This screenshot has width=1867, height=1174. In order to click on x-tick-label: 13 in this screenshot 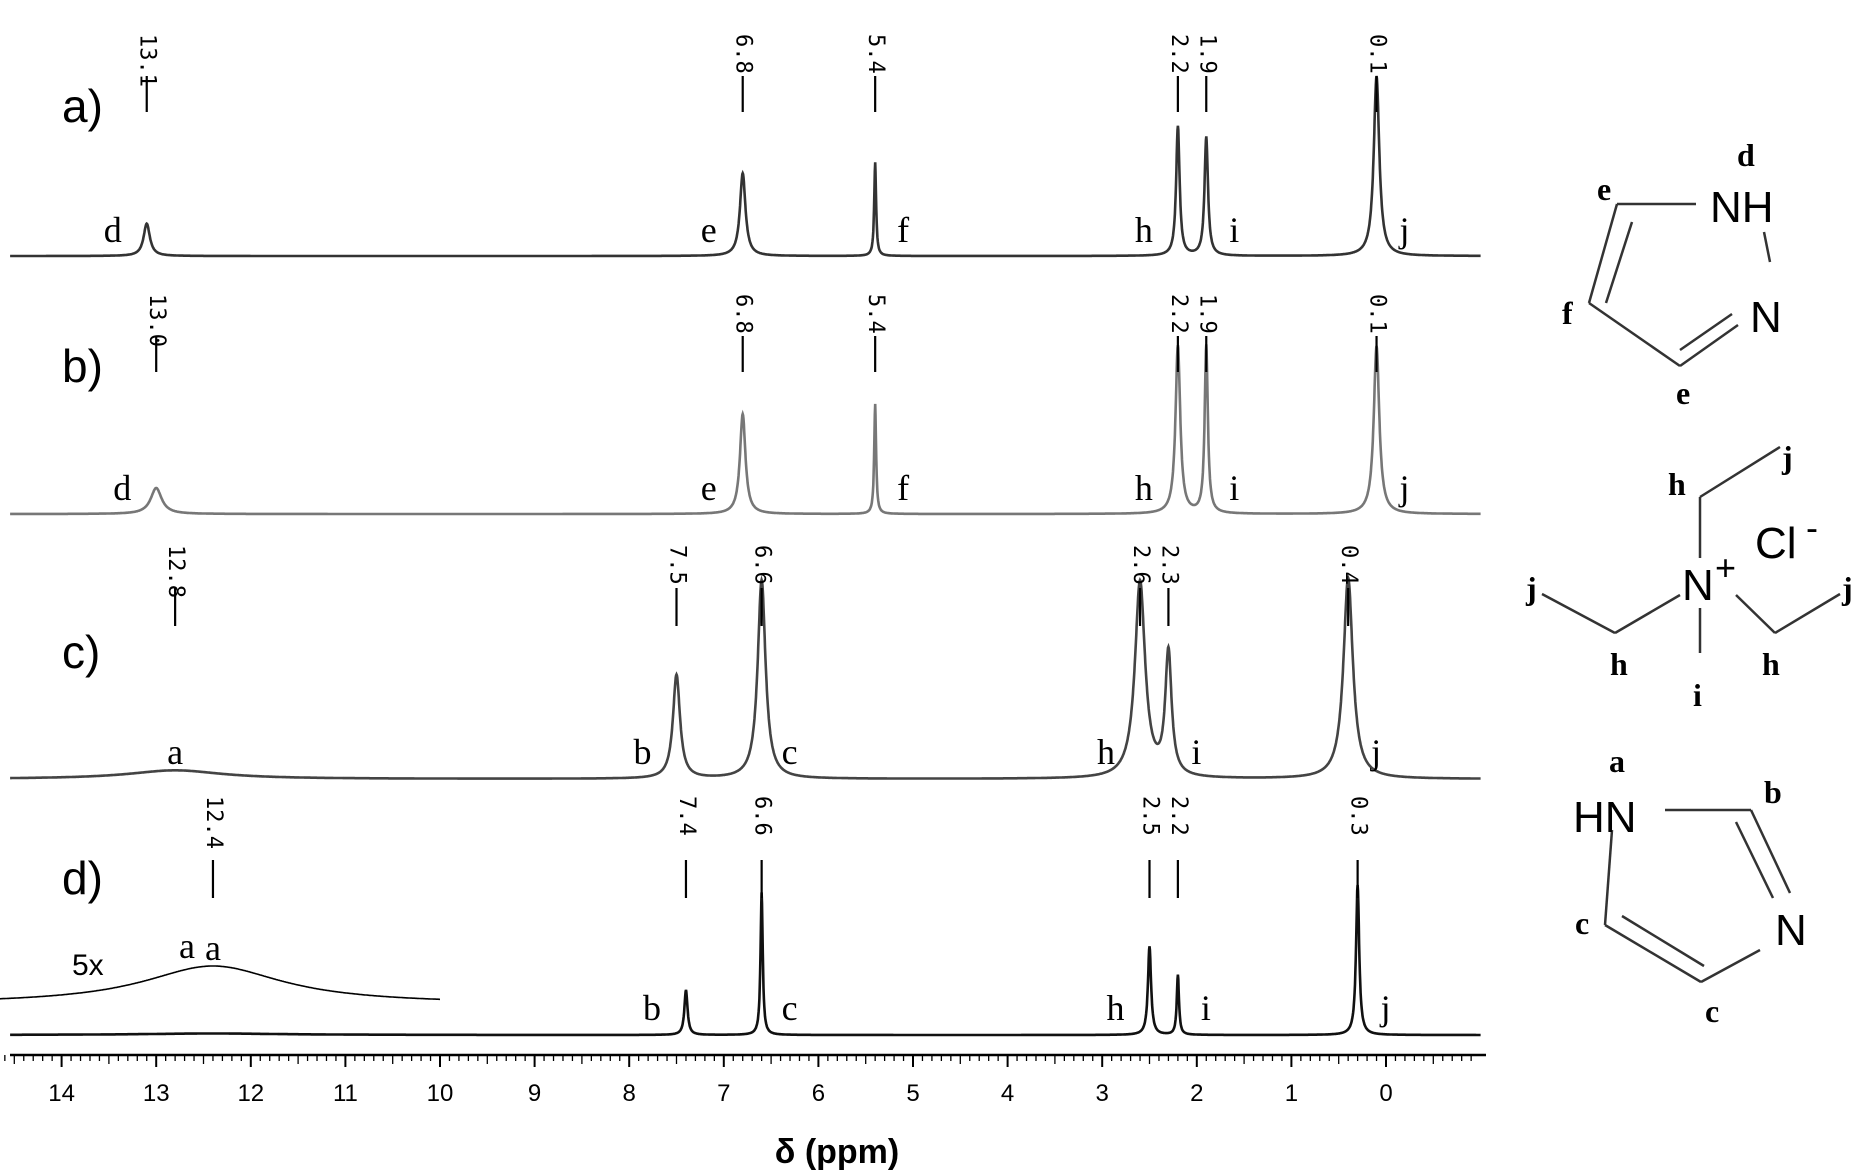, I will do `click(156, 1093)`.